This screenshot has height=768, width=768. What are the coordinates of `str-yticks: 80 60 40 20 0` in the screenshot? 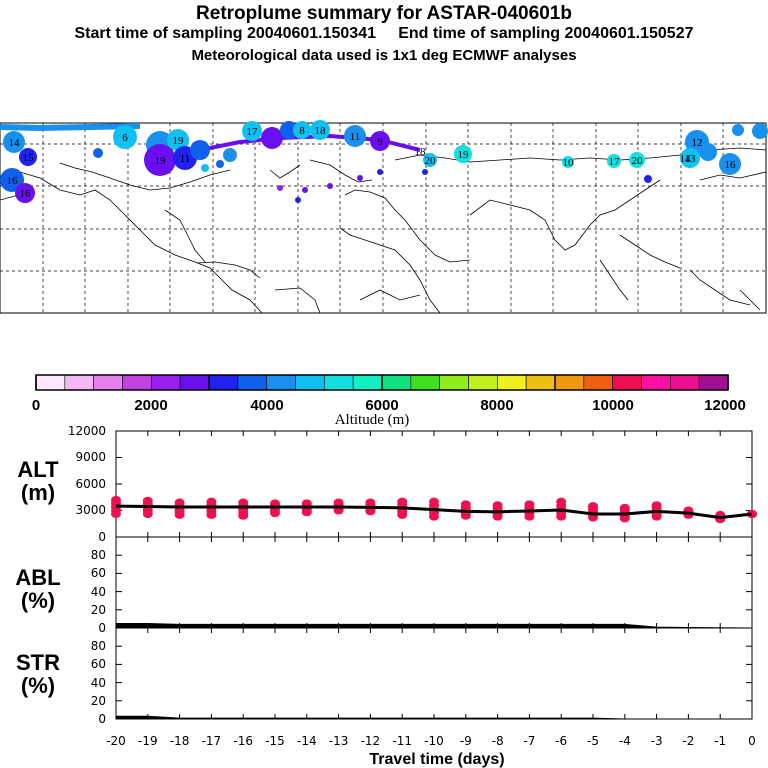 It's located at (98, 682).